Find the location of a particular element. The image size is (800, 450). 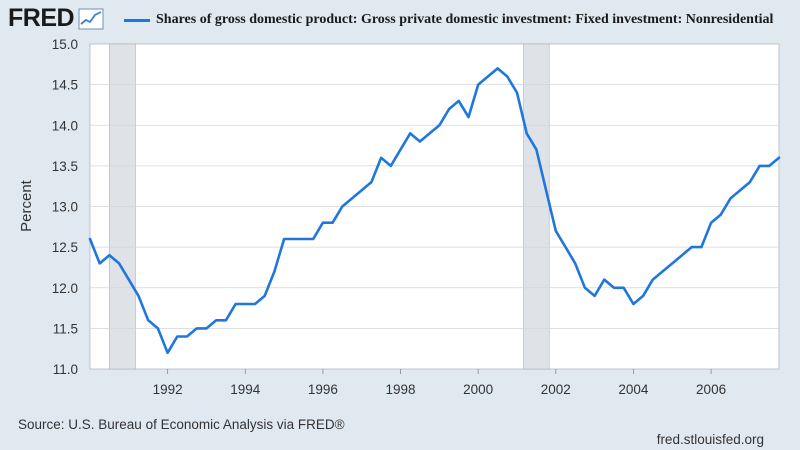

x-tick-label: 2002 is located at coordinates (556, 389).